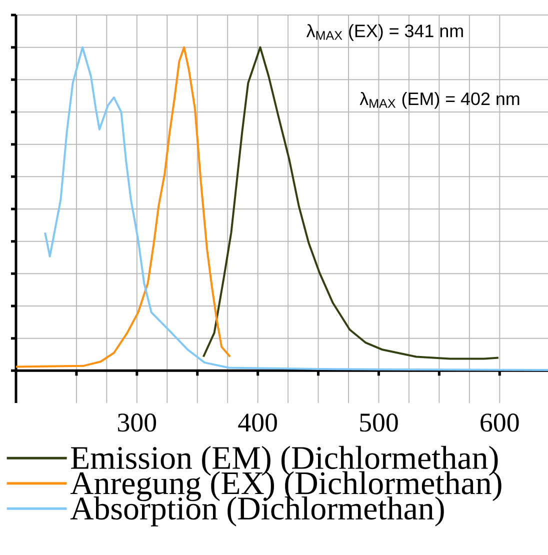 The width and height of the screenshot is (548, 555). I want to click on x-tick-label: 300, so click(137, 423).